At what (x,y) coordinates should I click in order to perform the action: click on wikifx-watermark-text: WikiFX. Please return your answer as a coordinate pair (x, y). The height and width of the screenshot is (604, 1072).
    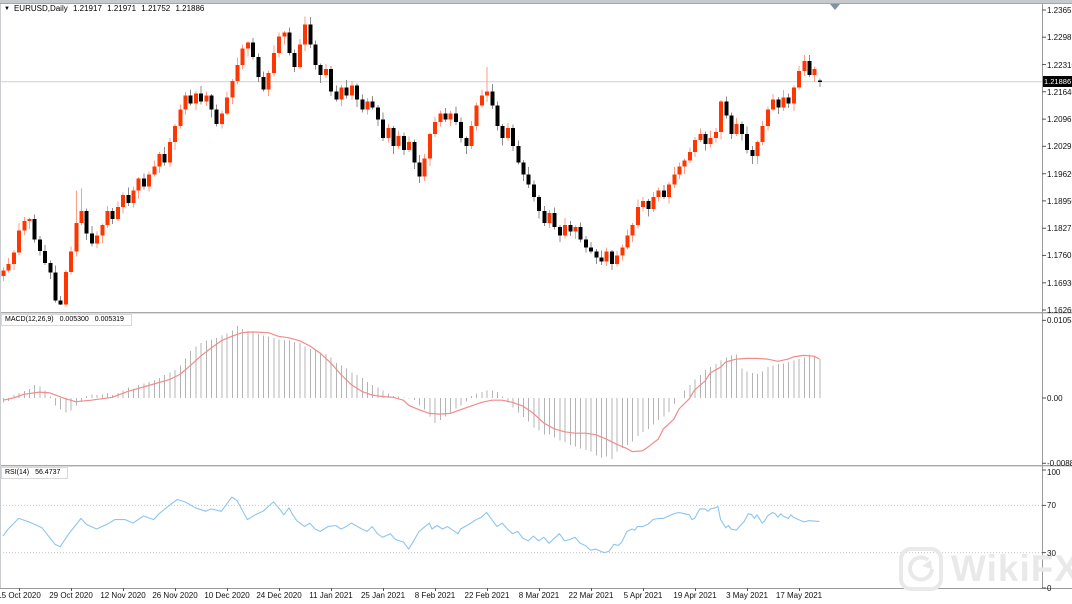
    Looking at the image, I should click on (1011, 568).